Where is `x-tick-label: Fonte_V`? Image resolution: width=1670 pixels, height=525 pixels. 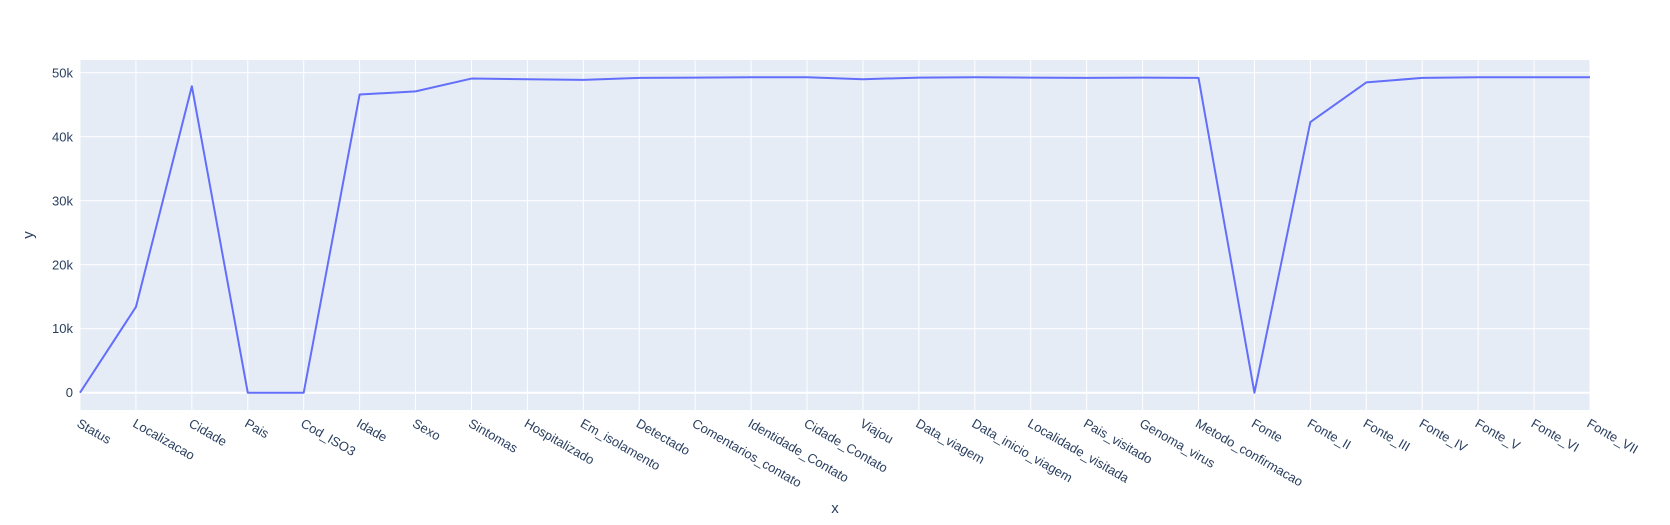
x-tick-label: Fonte_V is located at coordinates (1498, 435).